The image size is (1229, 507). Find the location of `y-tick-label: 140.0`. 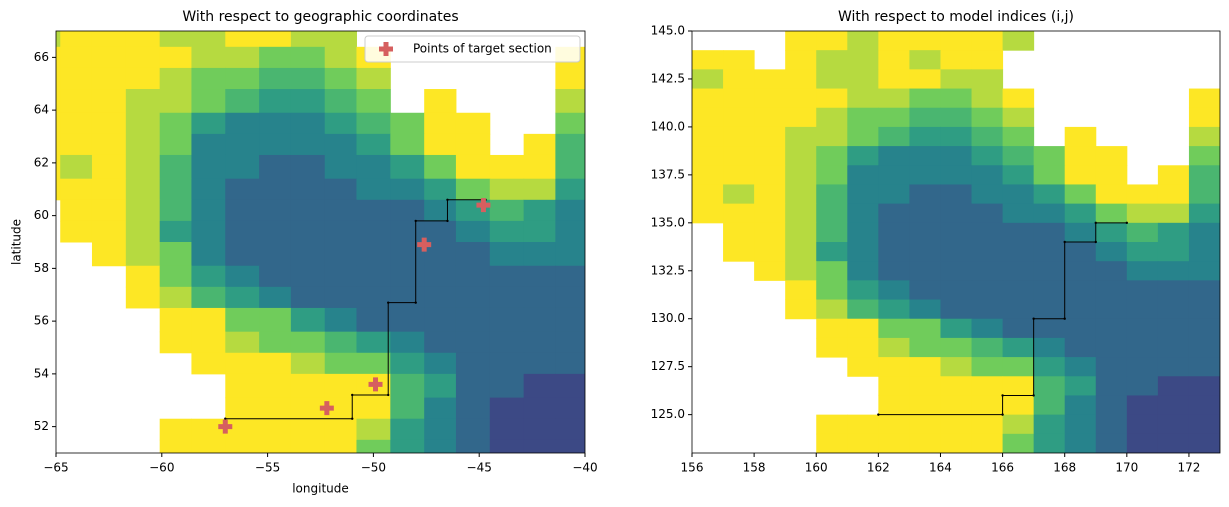

y-tick-label: 140.0 is located at coordinates (668, 126).